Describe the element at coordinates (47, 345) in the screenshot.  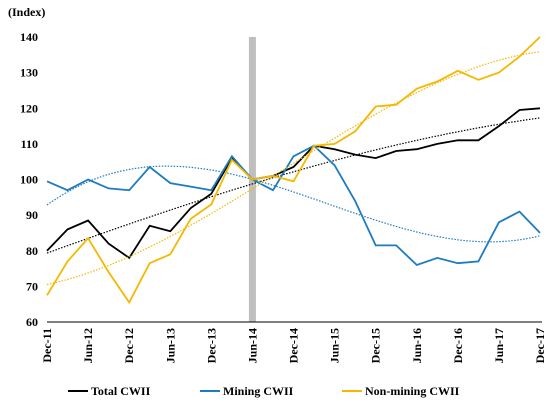
I see `x-tick-label: Dec-11` at that location.